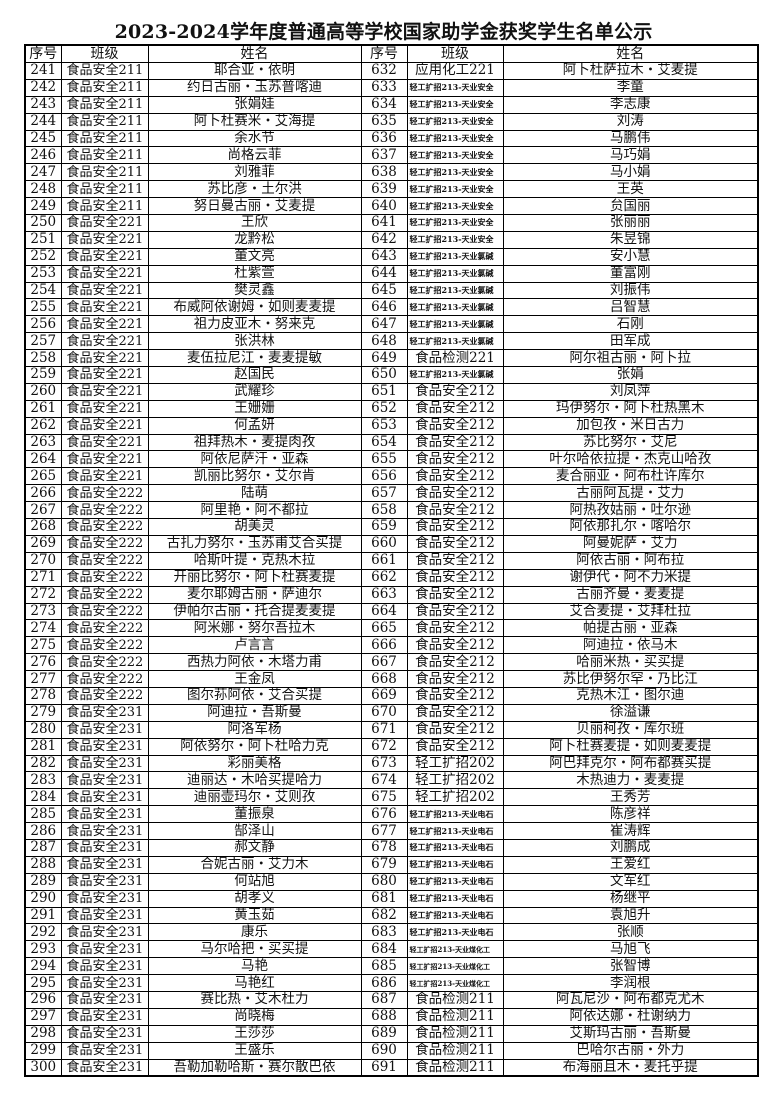  I want to click on serial-cell: 271, so click(43, 577).